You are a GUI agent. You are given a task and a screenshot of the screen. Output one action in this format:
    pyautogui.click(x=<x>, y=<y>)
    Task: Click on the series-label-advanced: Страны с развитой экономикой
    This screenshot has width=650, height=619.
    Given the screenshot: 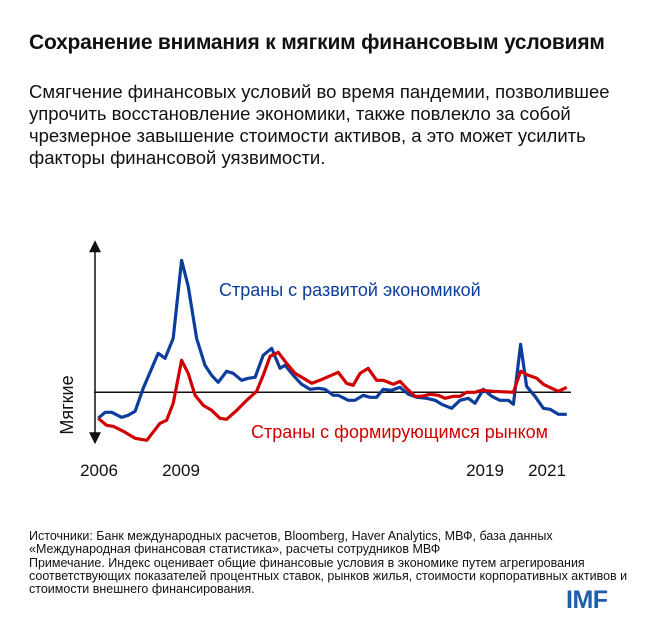 What is the action you would take?
    pyautogui.click(x=350, y=290)
    